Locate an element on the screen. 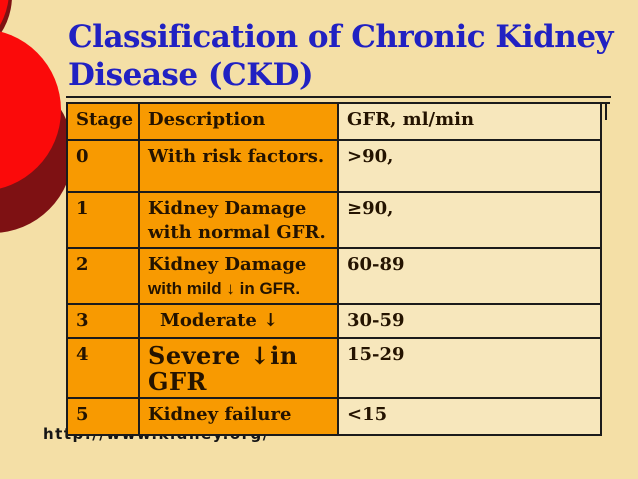  header-description: Description is located at coordinates (238, 121).